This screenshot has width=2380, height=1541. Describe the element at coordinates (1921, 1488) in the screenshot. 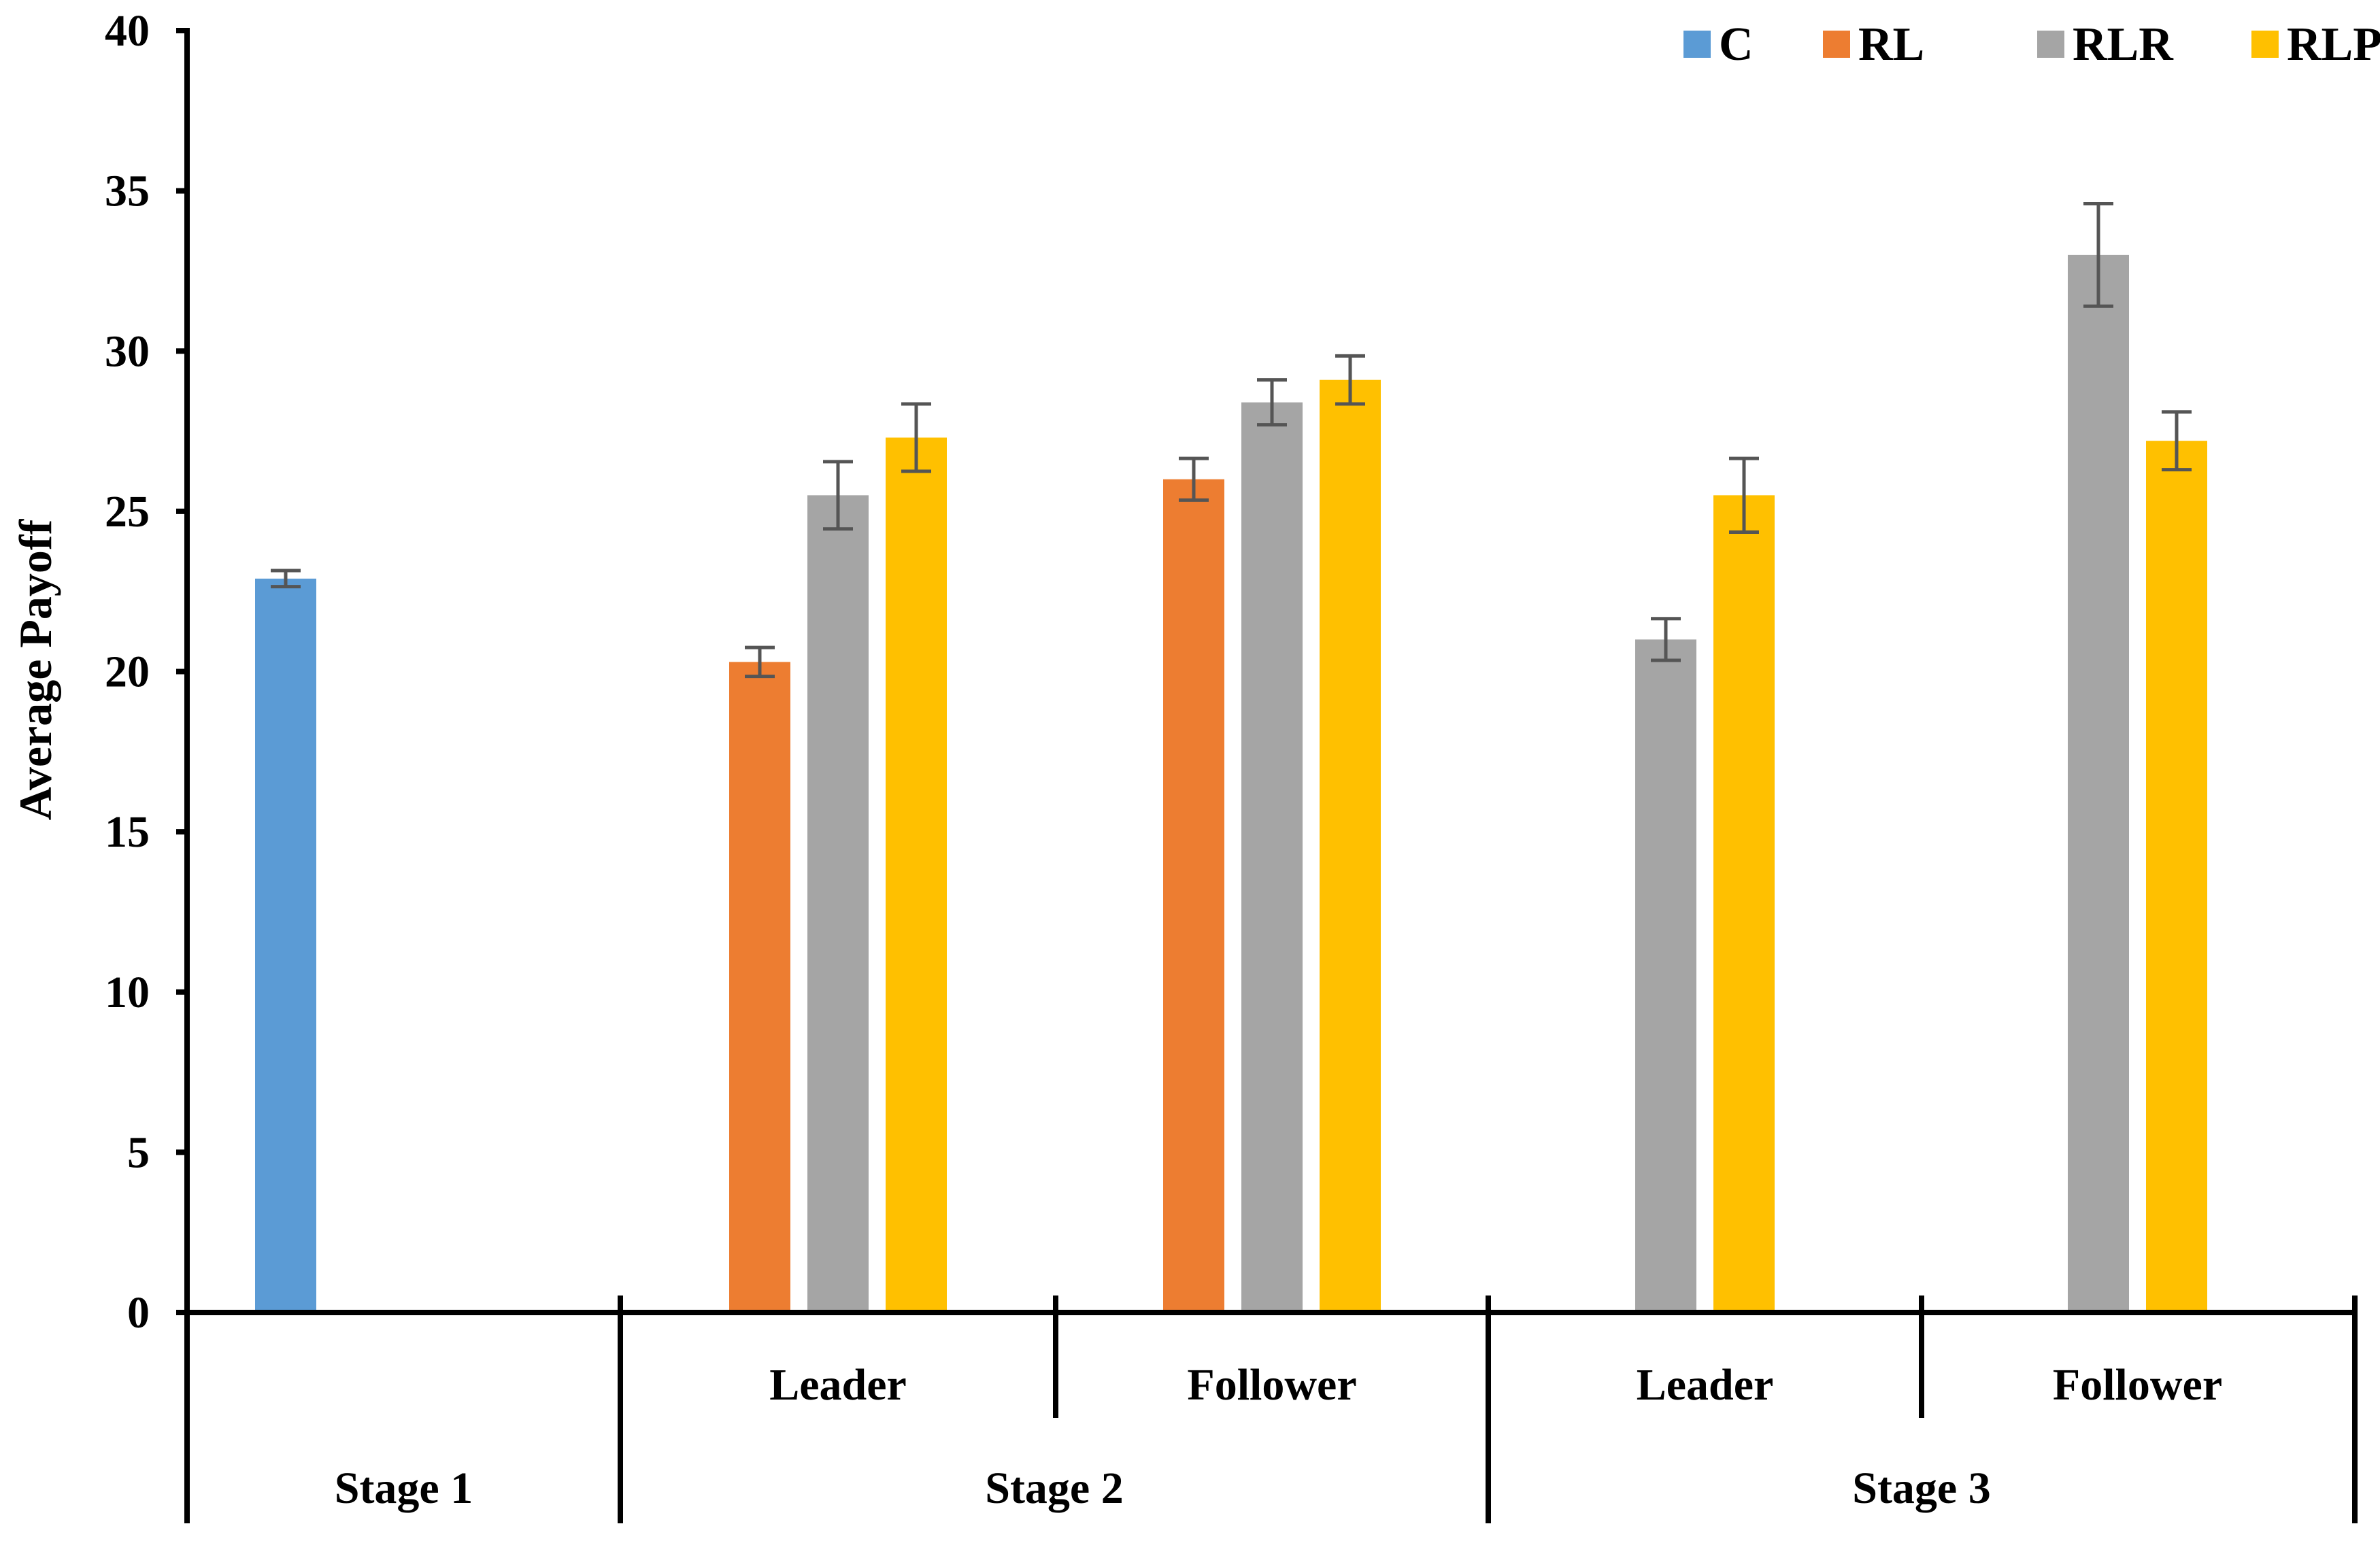

I see `stage-label: Stage 3` at that location.